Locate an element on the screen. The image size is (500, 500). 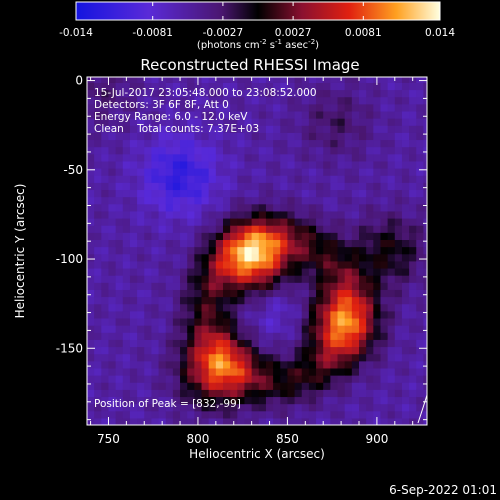
peak-position-label: Position of Peak = [832,-99] is located at coordinates (167, 404).